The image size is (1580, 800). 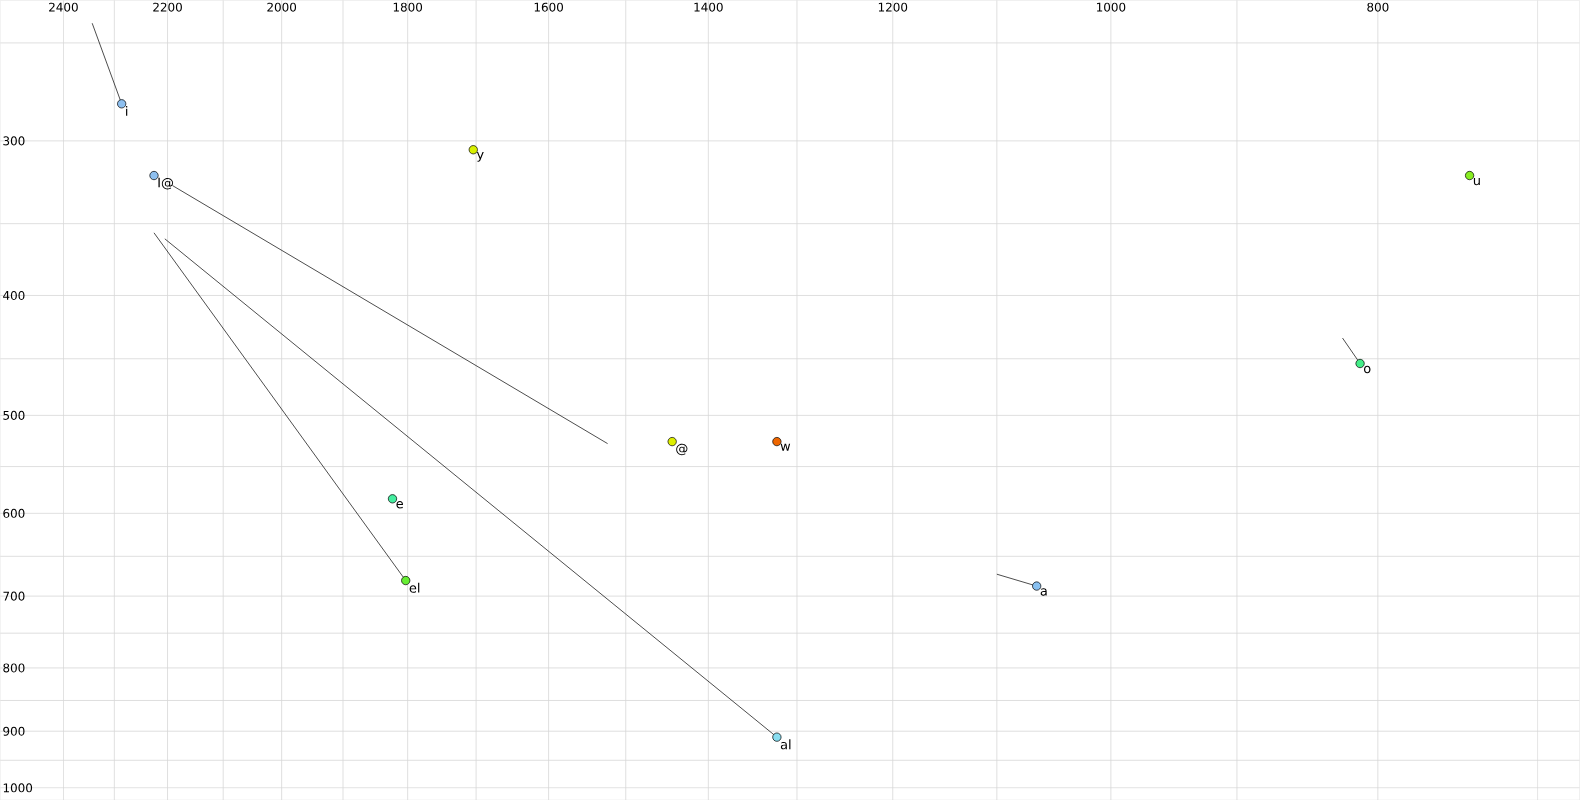 What do you see at coordinates (14, 295) in the screenshot?
I see `y-tick-label: 400` at bounding box center [14, 295].